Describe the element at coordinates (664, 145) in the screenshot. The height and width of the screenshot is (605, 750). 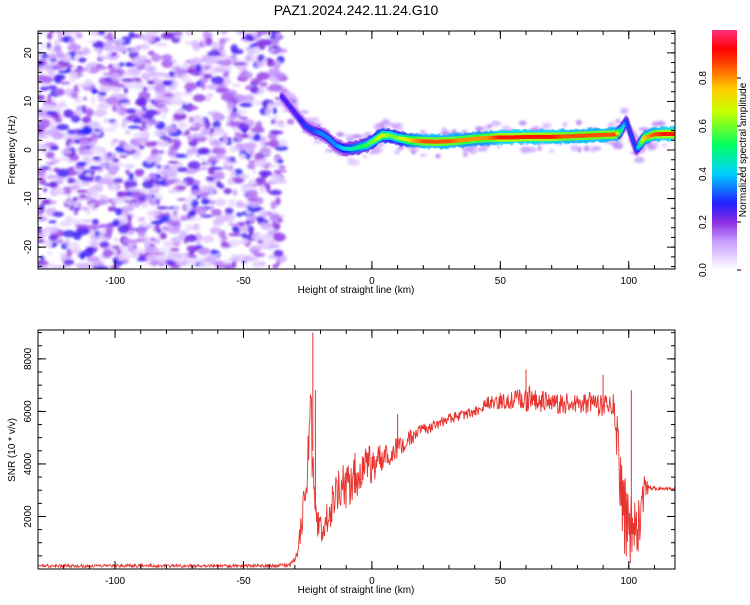
I see `ridge-halo` at that location.